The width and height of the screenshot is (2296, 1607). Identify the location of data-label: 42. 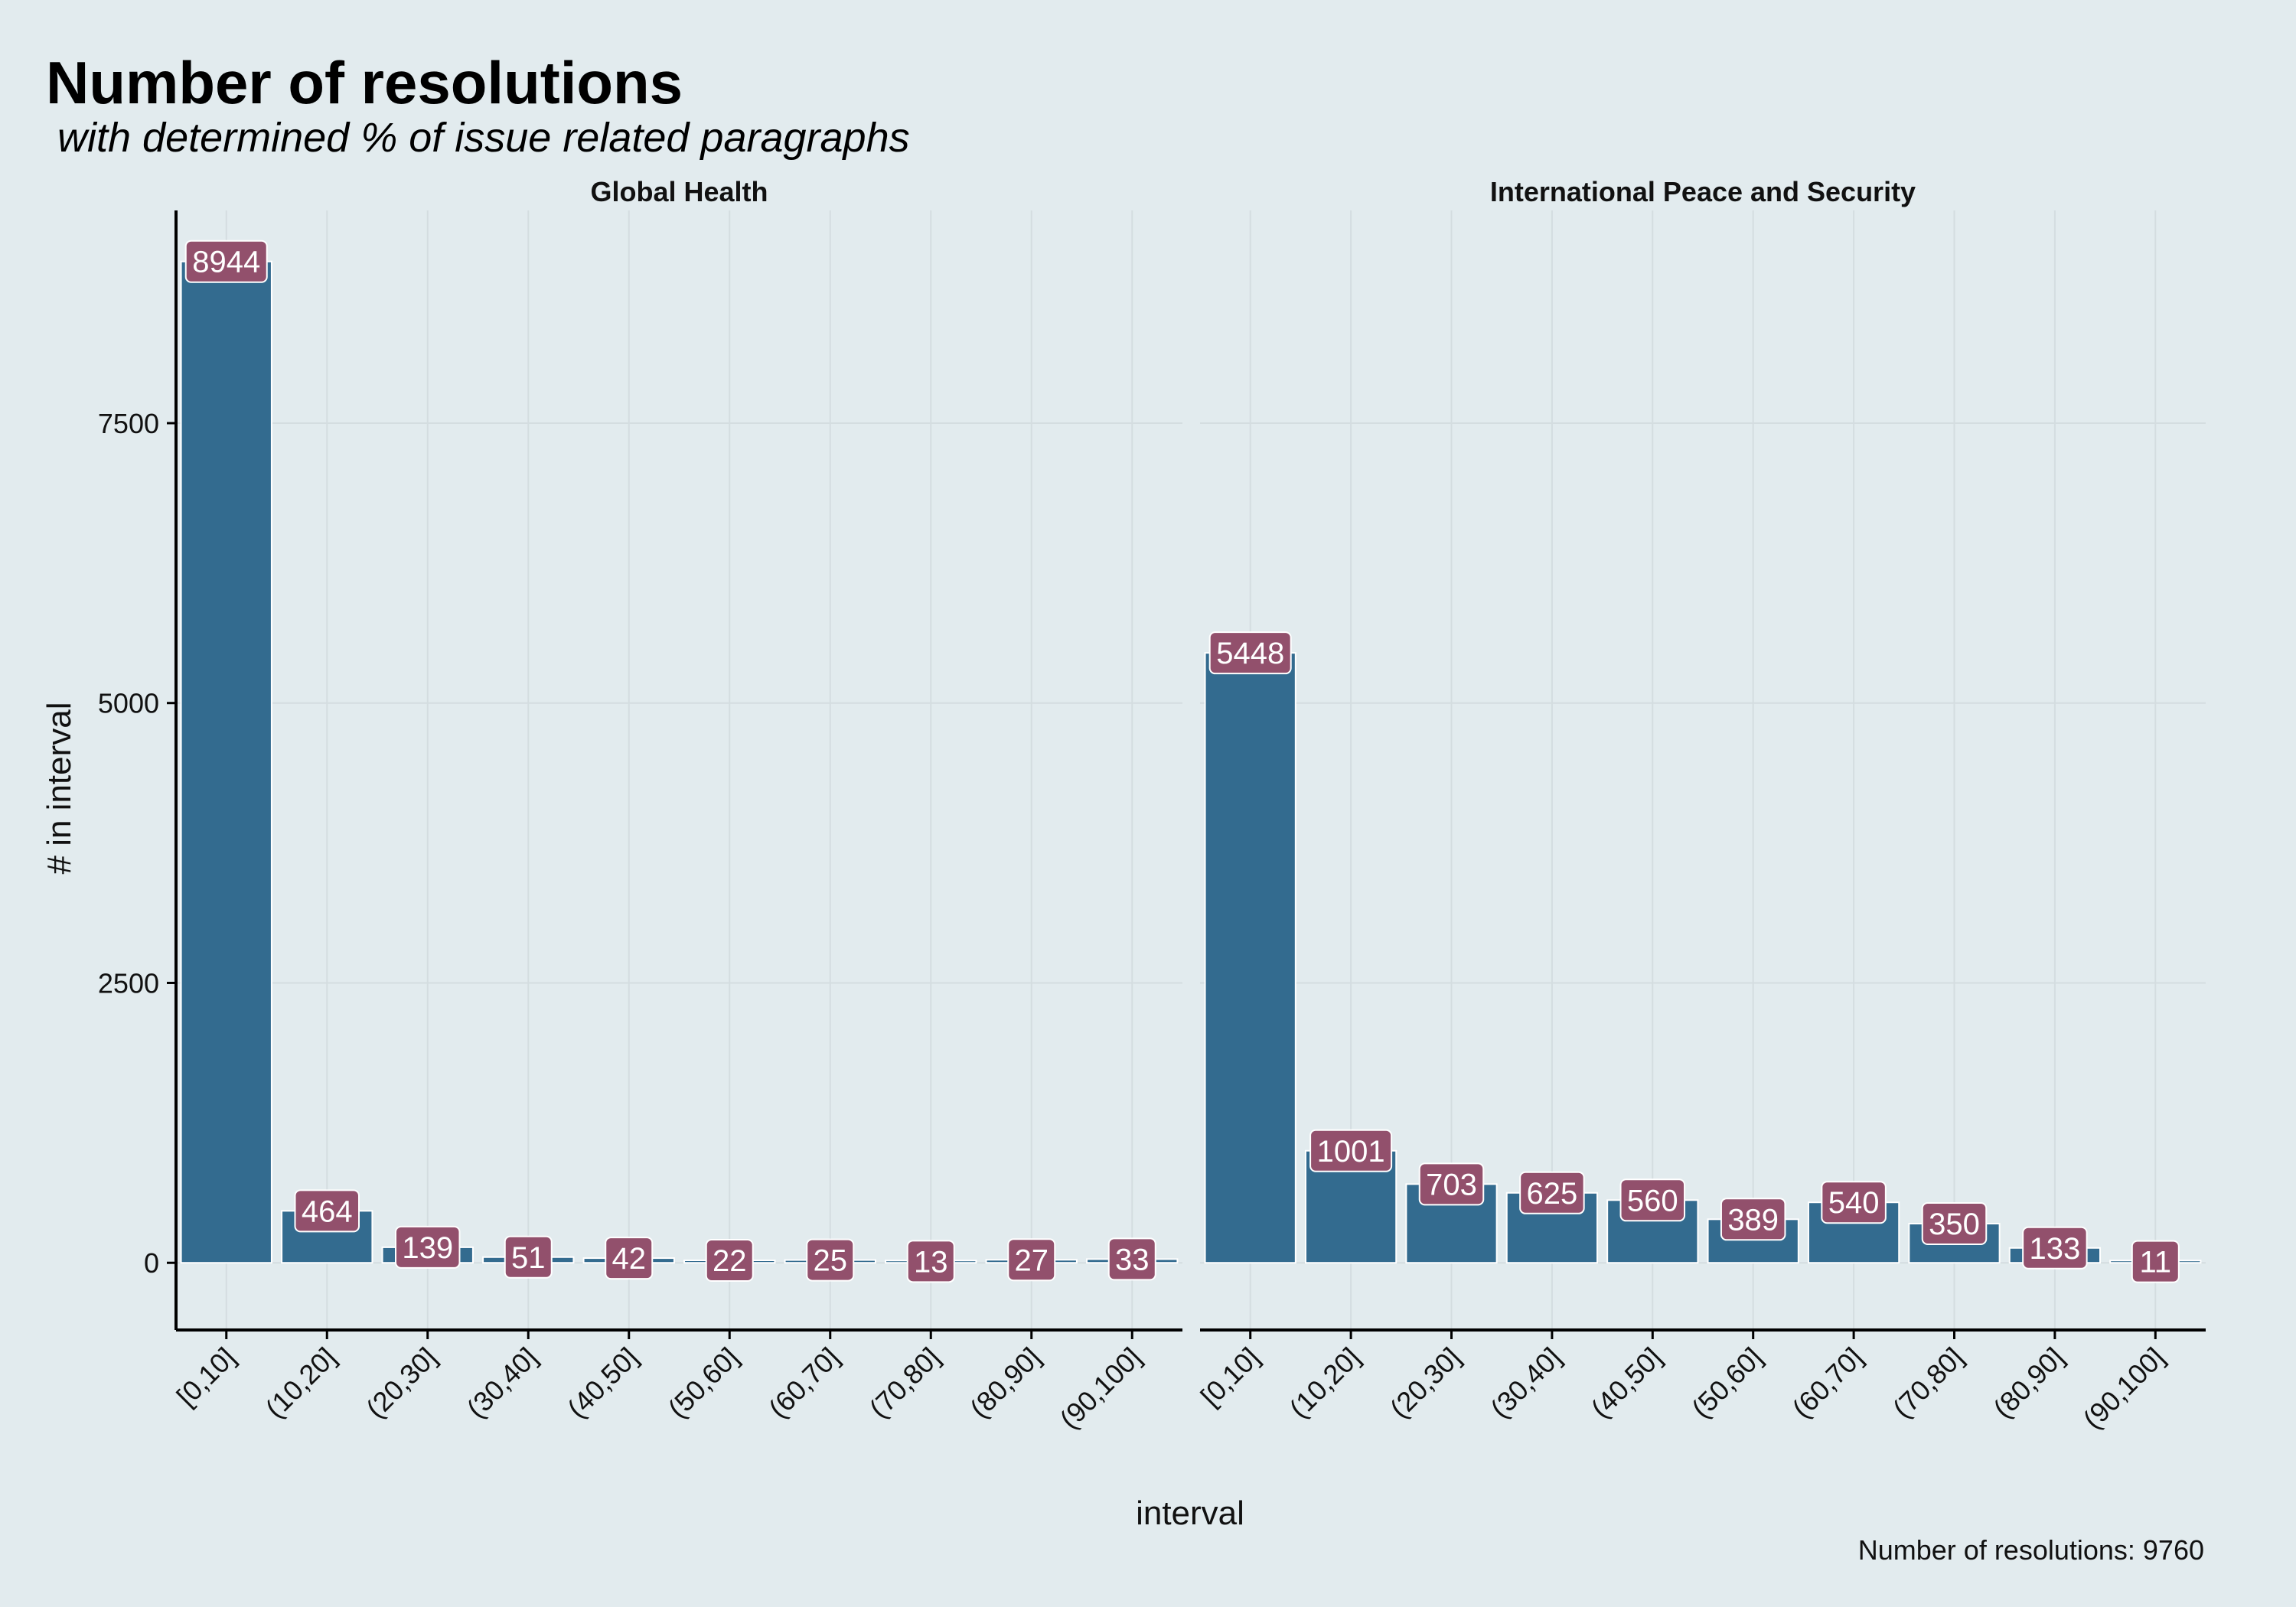
(629, 1259).